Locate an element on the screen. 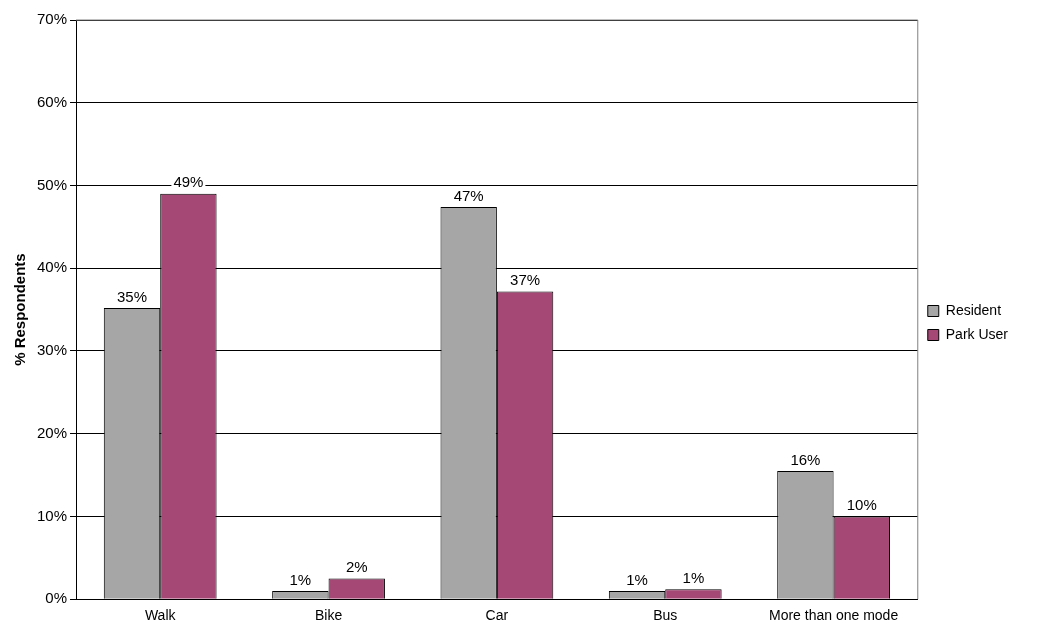 The width and height of the screenshot is (1044, 641). legend-label: Resident is located at coordinates (973, 309).